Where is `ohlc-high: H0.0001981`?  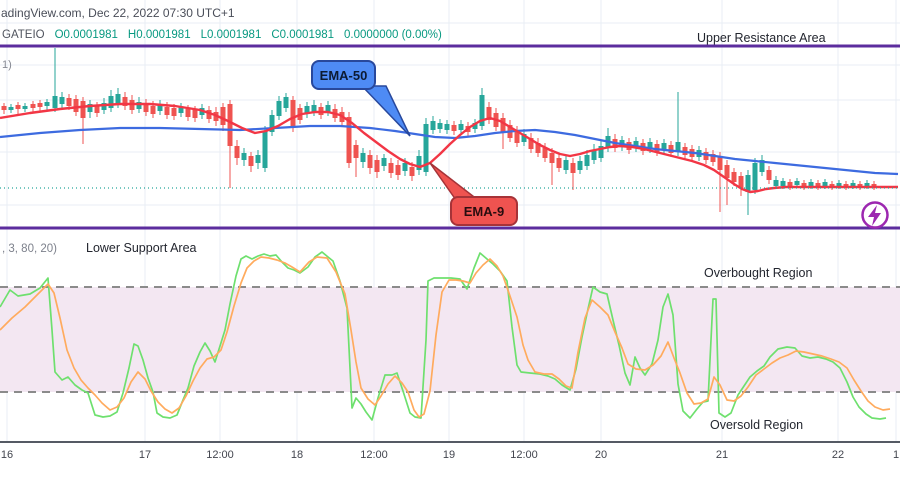
ohlc-high: H0.0001981 is located at coordinates (159, 35).